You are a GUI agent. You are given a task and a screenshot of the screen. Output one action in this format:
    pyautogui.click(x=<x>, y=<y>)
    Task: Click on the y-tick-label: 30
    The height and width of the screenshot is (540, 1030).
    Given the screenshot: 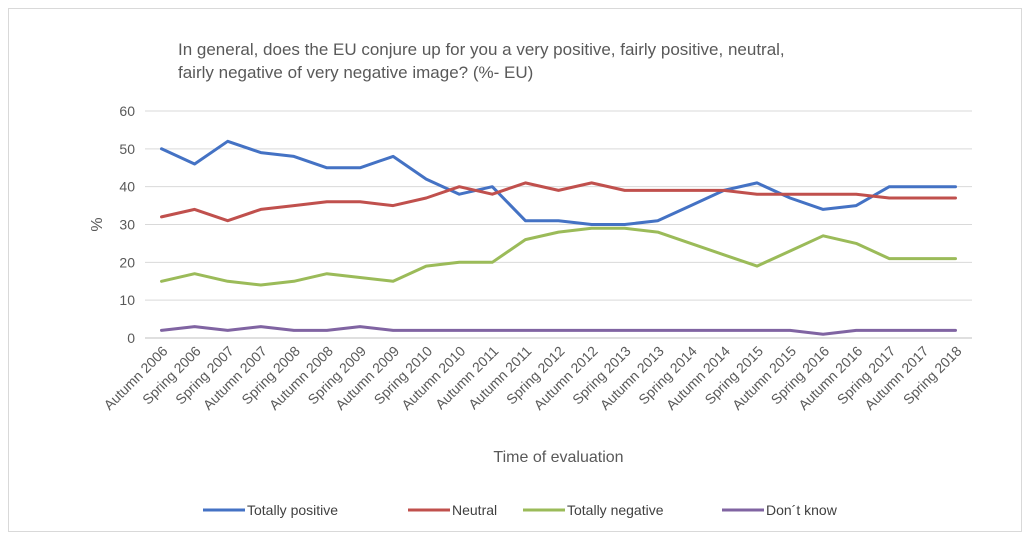 What is the action you would take?
    pyautogui.click(x=127, y=225)
    